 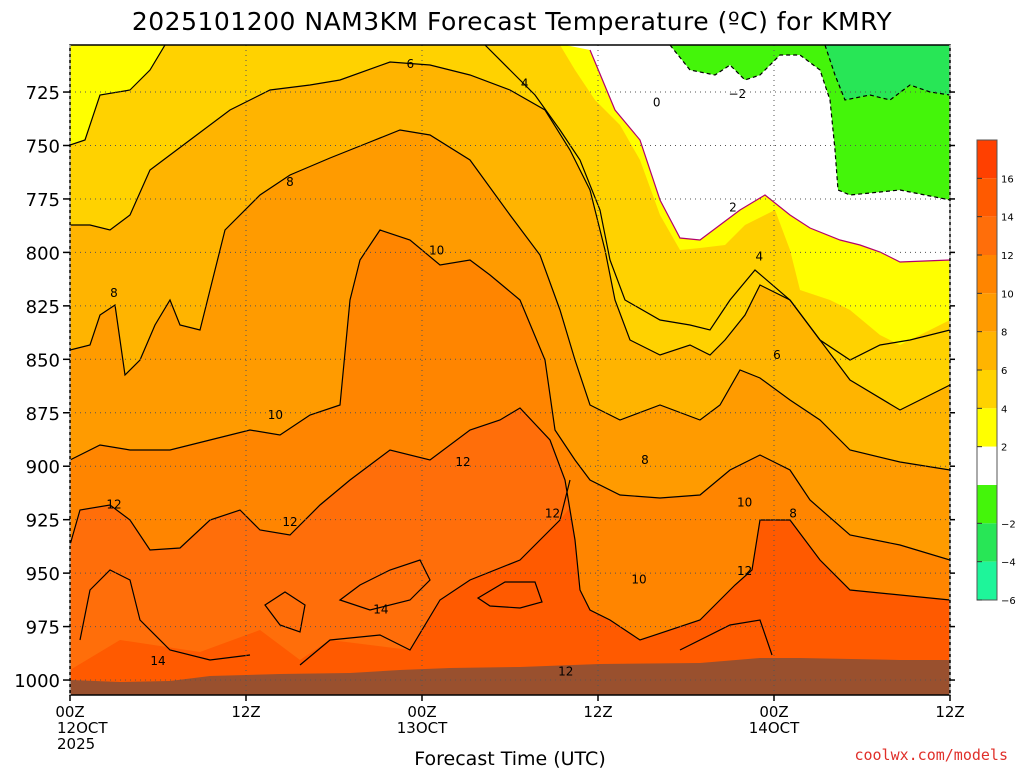 What do you see at coordinates (285, 612) in the screenshot?
I see `contour-14-blob2` at bounding box center [285, 612].